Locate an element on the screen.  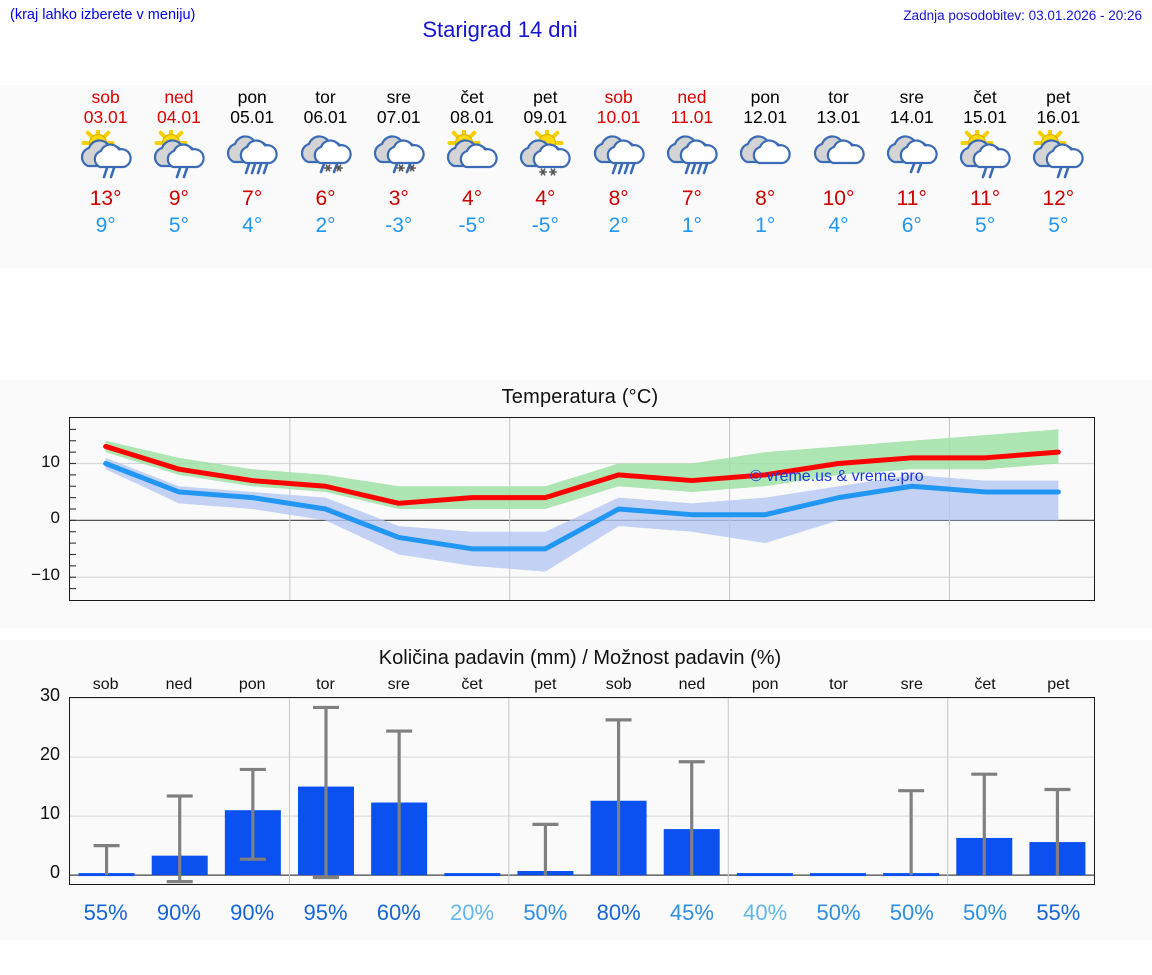
precipitation-probability-label: 95% is located at coordinates (325, 912).